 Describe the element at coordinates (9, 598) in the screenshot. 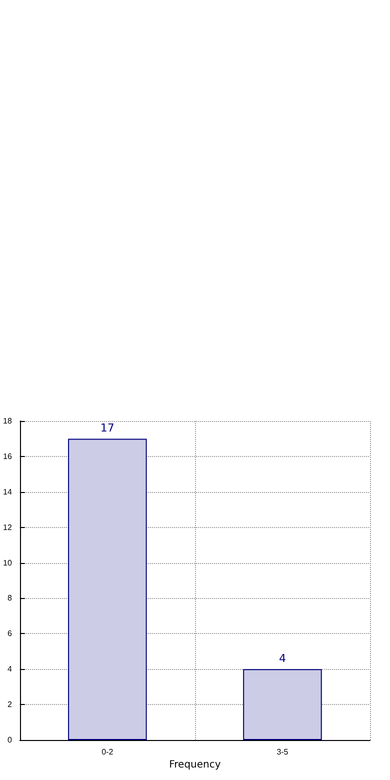

I see `y-tick-label: 8` at that location.